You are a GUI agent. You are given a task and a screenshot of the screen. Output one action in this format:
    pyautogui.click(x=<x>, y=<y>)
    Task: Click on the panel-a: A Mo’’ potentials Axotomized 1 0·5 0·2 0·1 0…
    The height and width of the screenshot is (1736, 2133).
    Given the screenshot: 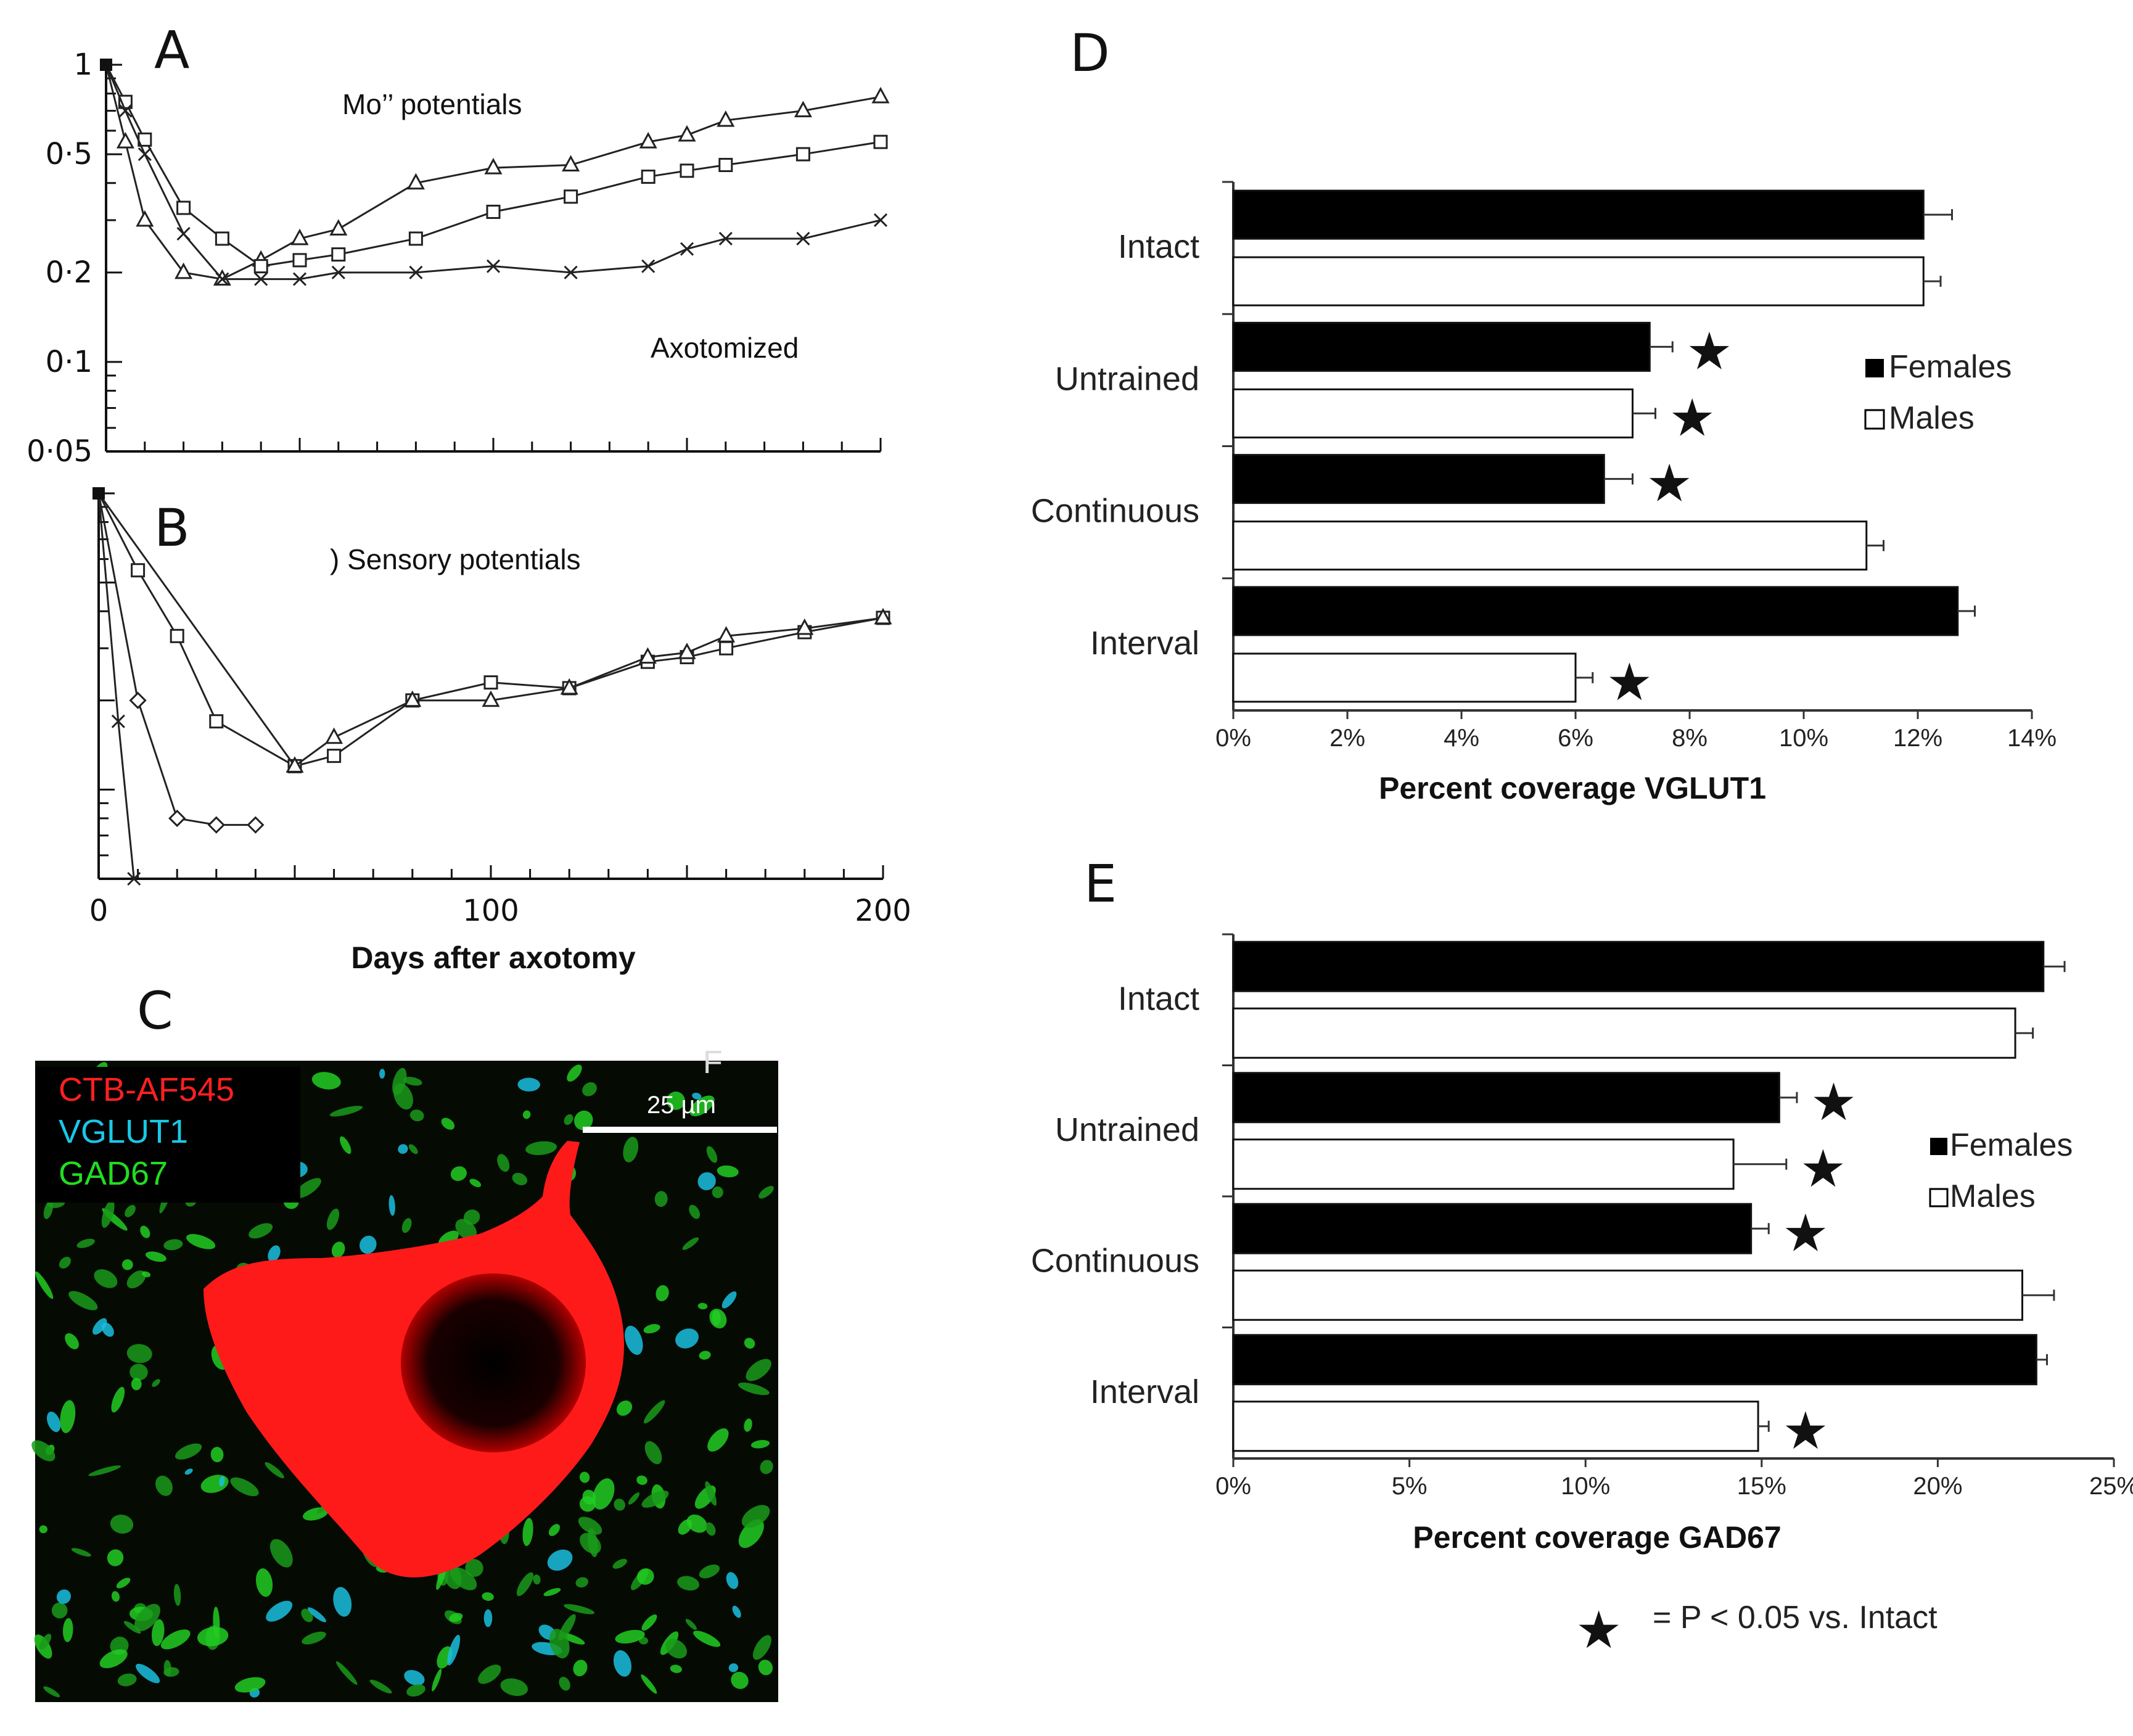 What is the action you would take?
    pyautogui.click(x=458, y=245)
    